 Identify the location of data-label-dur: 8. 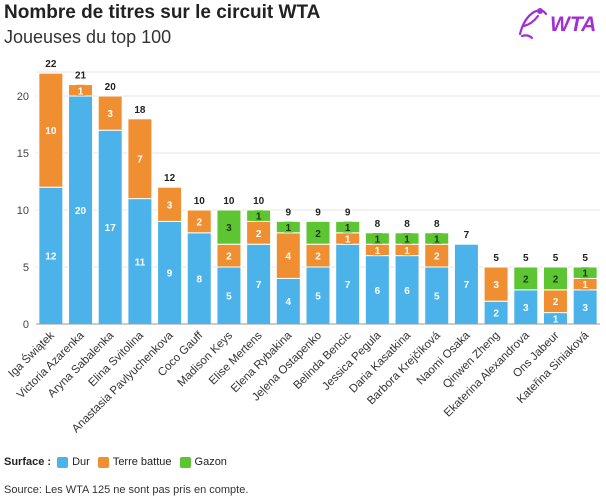
(199, 279).